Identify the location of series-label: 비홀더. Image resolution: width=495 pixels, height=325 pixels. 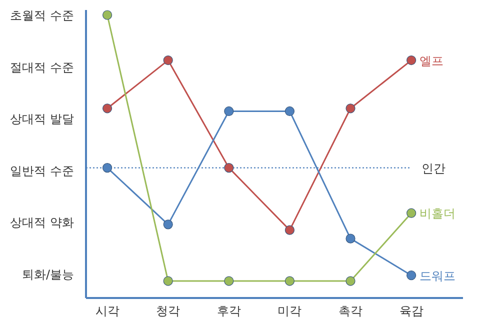
(437, 213).